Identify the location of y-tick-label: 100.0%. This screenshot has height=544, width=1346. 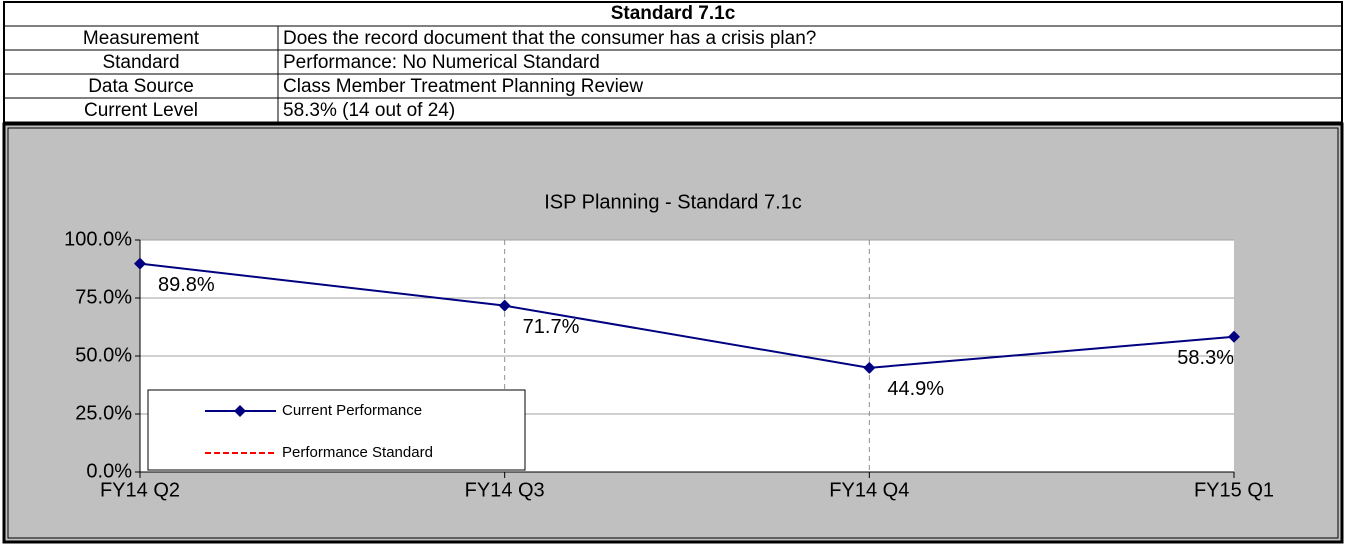
(98, 239).